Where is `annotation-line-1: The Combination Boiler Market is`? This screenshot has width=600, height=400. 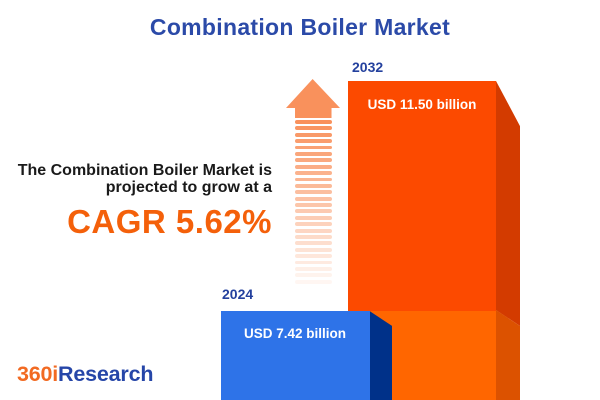
annotation-line-1: The Combination Boiler Market is is located at coordinates (144, 170).